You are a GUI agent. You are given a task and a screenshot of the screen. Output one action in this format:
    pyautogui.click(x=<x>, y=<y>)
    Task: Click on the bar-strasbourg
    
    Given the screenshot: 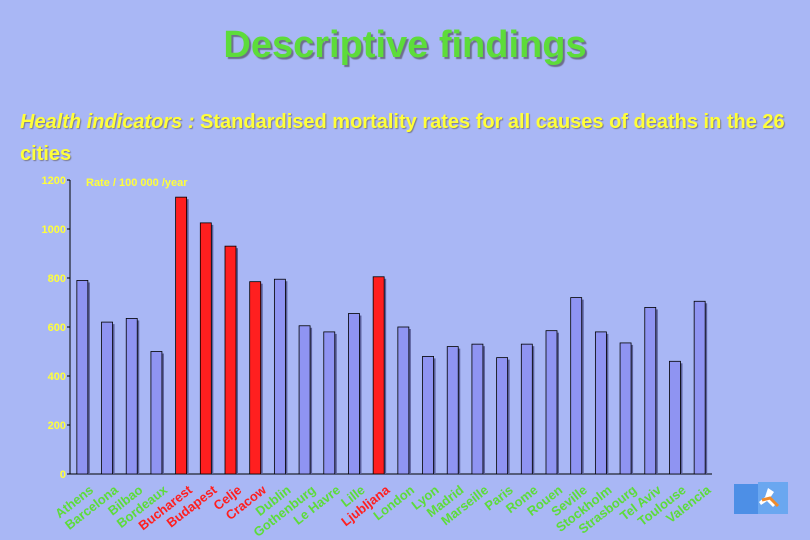 What is the action you would take?
    pyautogui.click(x=625, y=408)
    